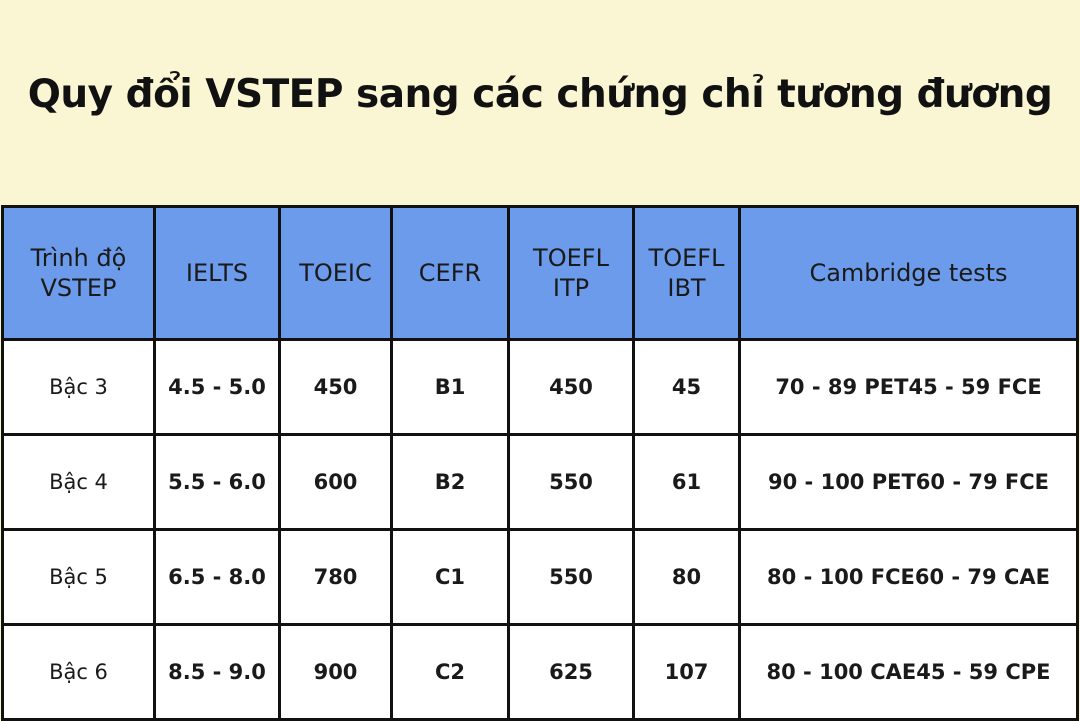 This screenshot has width=1080, height=721. I want to click on table-cell: 625, so click(571, 672).